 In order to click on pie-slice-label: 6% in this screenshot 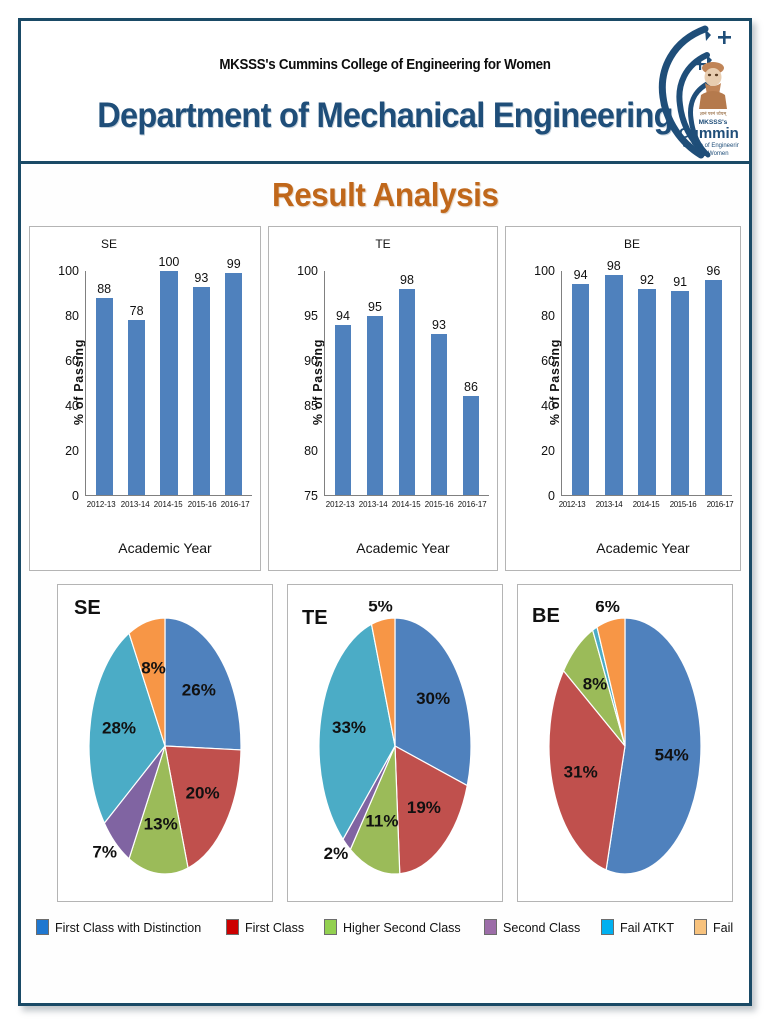, I will do `click(607, 608)`.